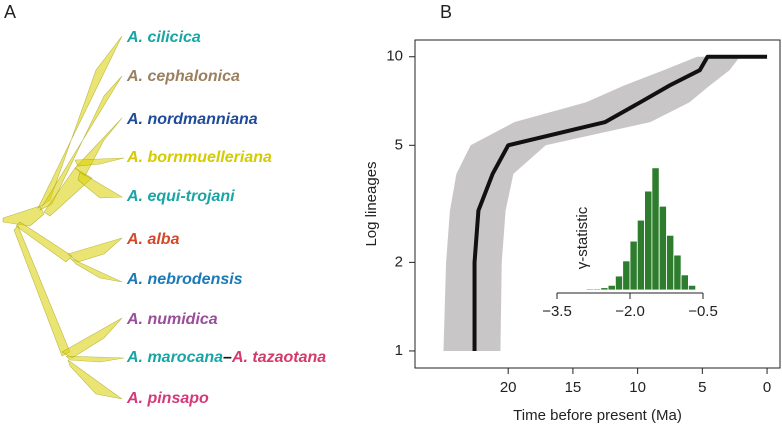 The image size is (782, 438). I want to click on taxon-name: A. equi-trojani, so click(180, 196).